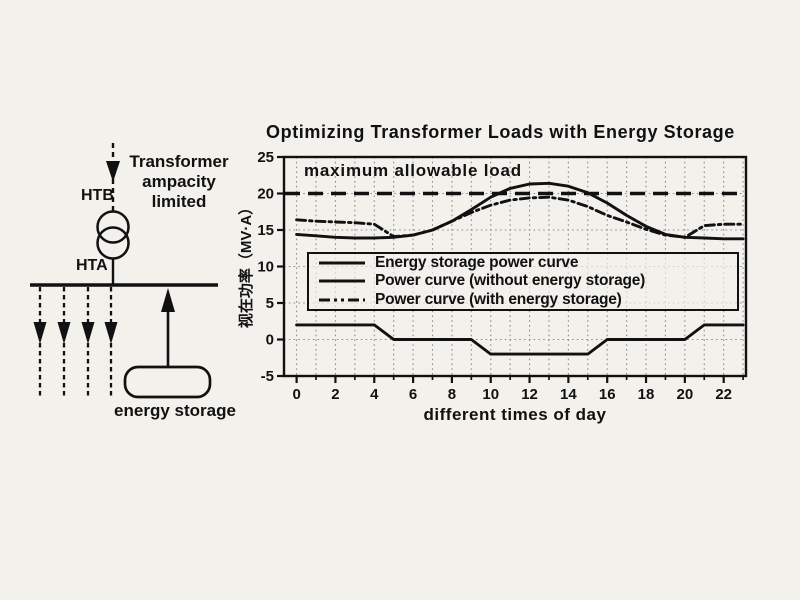 This screenshot has height=600, width=800. Describe the element at coordinates (246, 264) in the screenshot. I see `y-axis-label: 视在功率（MV·A）` at that location.